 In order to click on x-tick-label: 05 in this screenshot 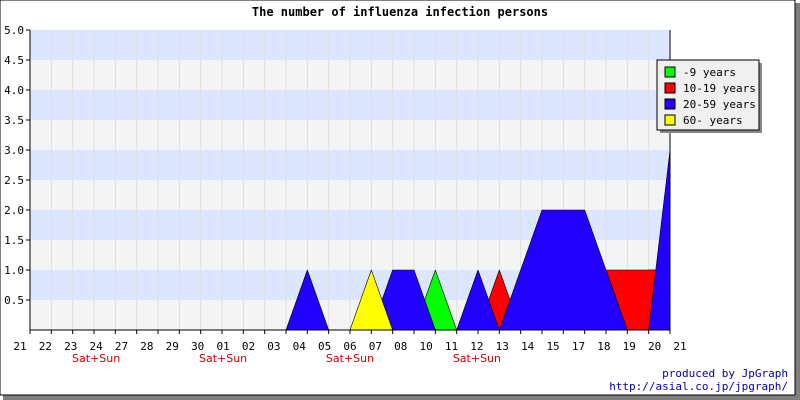, I will do `click(324, 346)`.